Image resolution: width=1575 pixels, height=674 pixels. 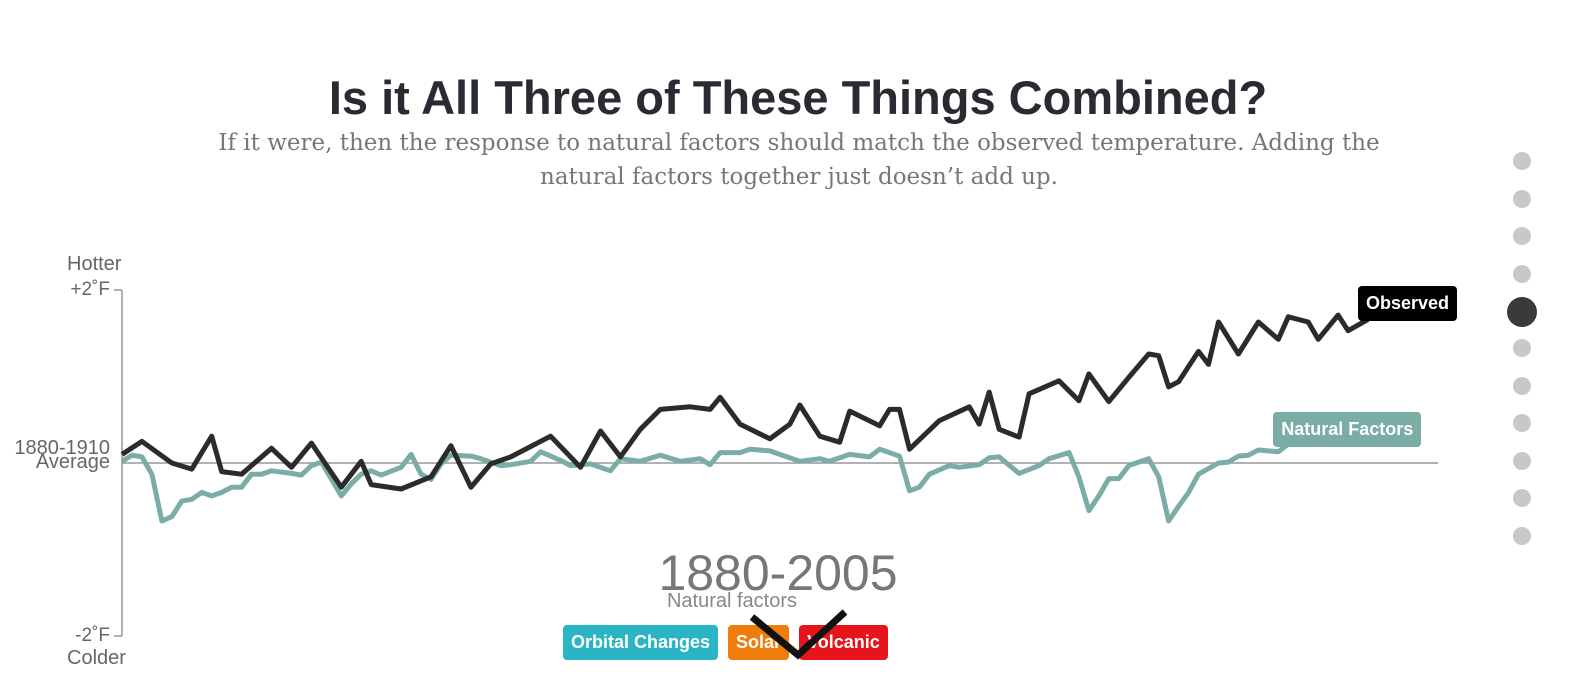 I want to click on toggle-button: Orbital Changes, so click(x=641, y=642).